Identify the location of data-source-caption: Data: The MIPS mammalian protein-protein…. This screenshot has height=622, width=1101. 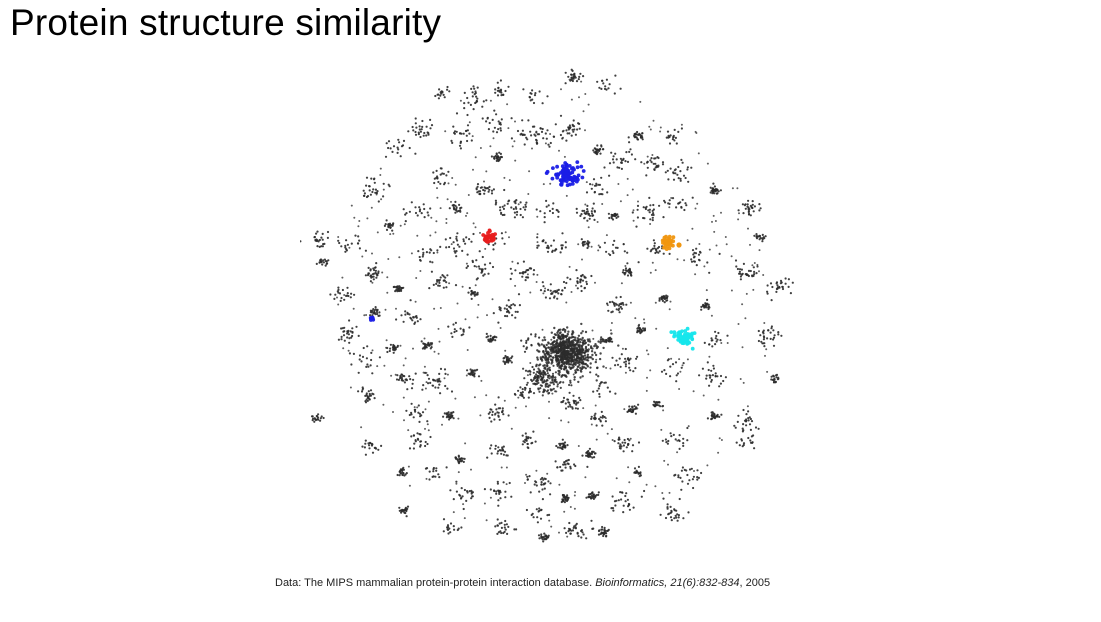
(522, 583).